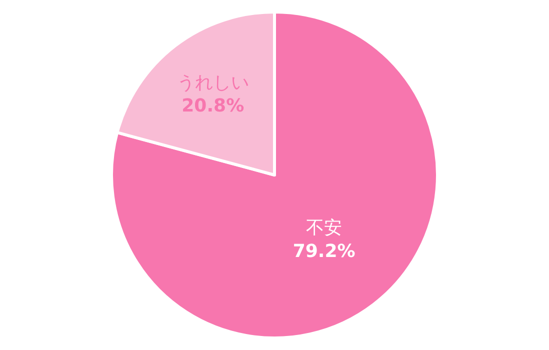 The height and width of the screenshot is (350, 549). I want to click on slice-label: うれしい, so click(212, 83).